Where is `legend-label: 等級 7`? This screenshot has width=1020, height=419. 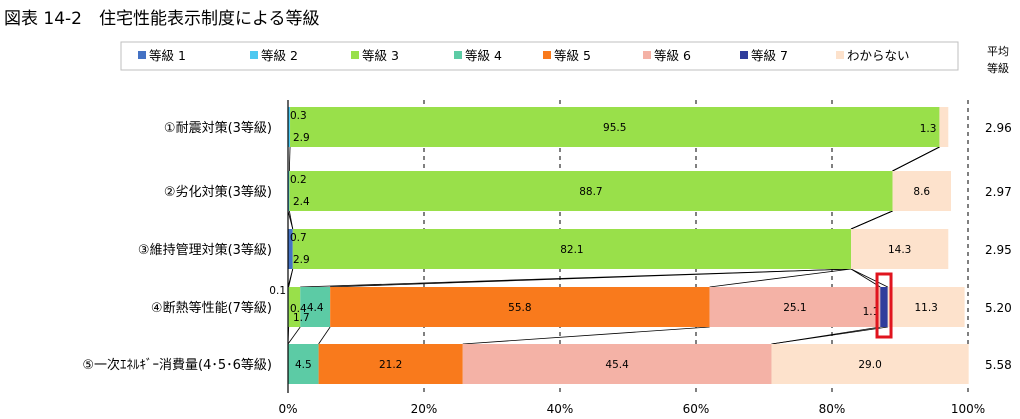 legend-label: 等級 7 is located at coordinates (769, 55).